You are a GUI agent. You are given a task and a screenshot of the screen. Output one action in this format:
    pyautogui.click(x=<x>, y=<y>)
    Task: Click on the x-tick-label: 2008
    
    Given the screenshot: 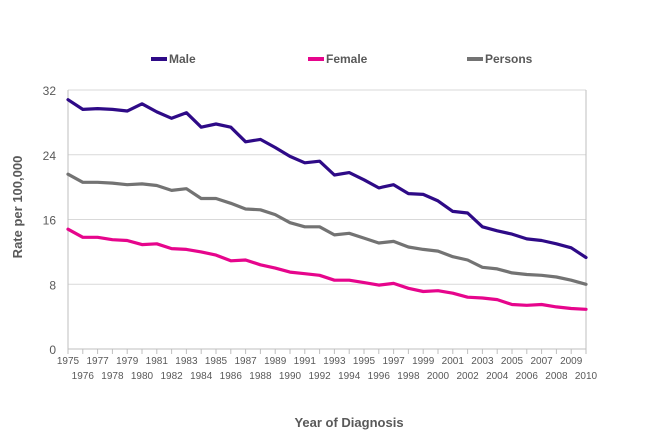 What is the action you would take?
    pyautogui.click(x=556, y=376)
    